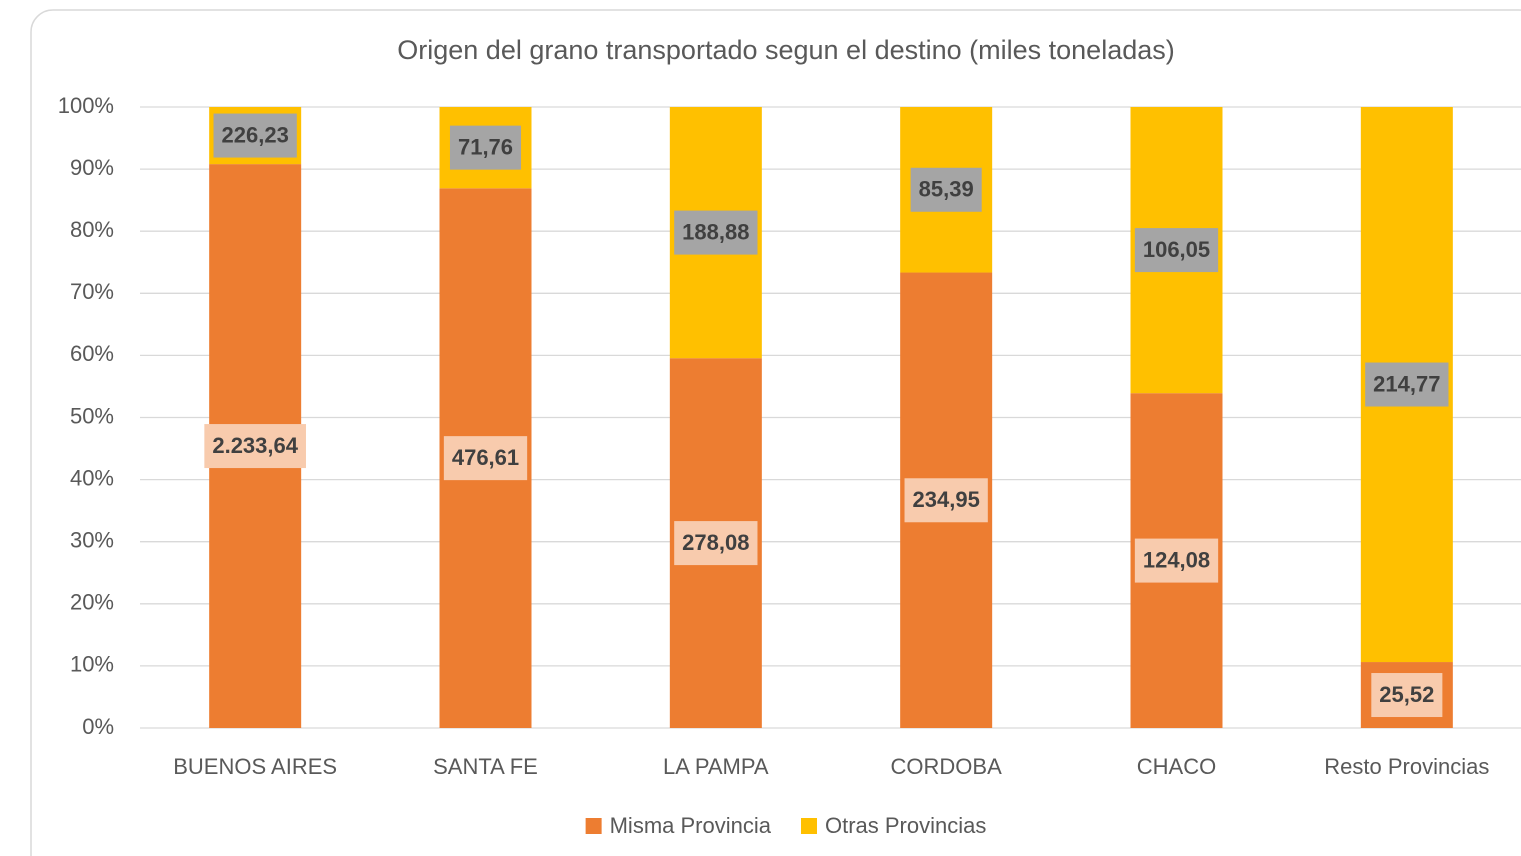  What do you see at coordinates (905, 825) in the screenshot?
I see `legend-label: Otras Provincias` at bounding box center [905, 825].